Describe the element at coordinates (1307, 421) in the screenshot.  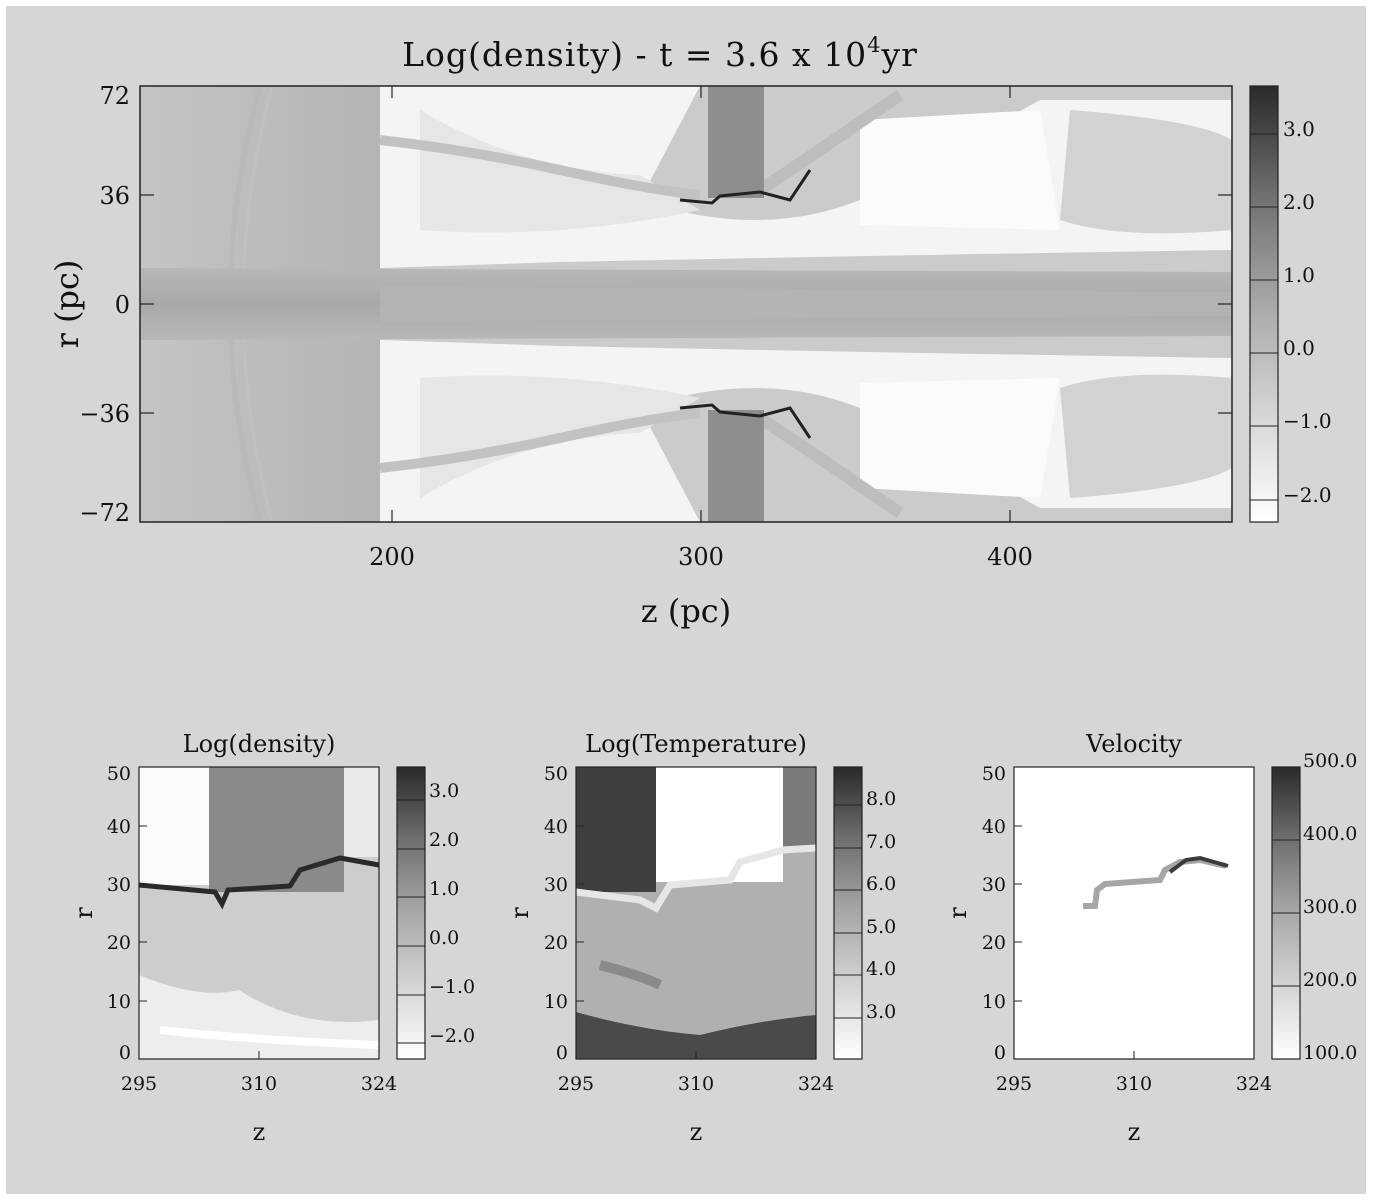
I see `main-colorbar-label: −1.0` at that location.